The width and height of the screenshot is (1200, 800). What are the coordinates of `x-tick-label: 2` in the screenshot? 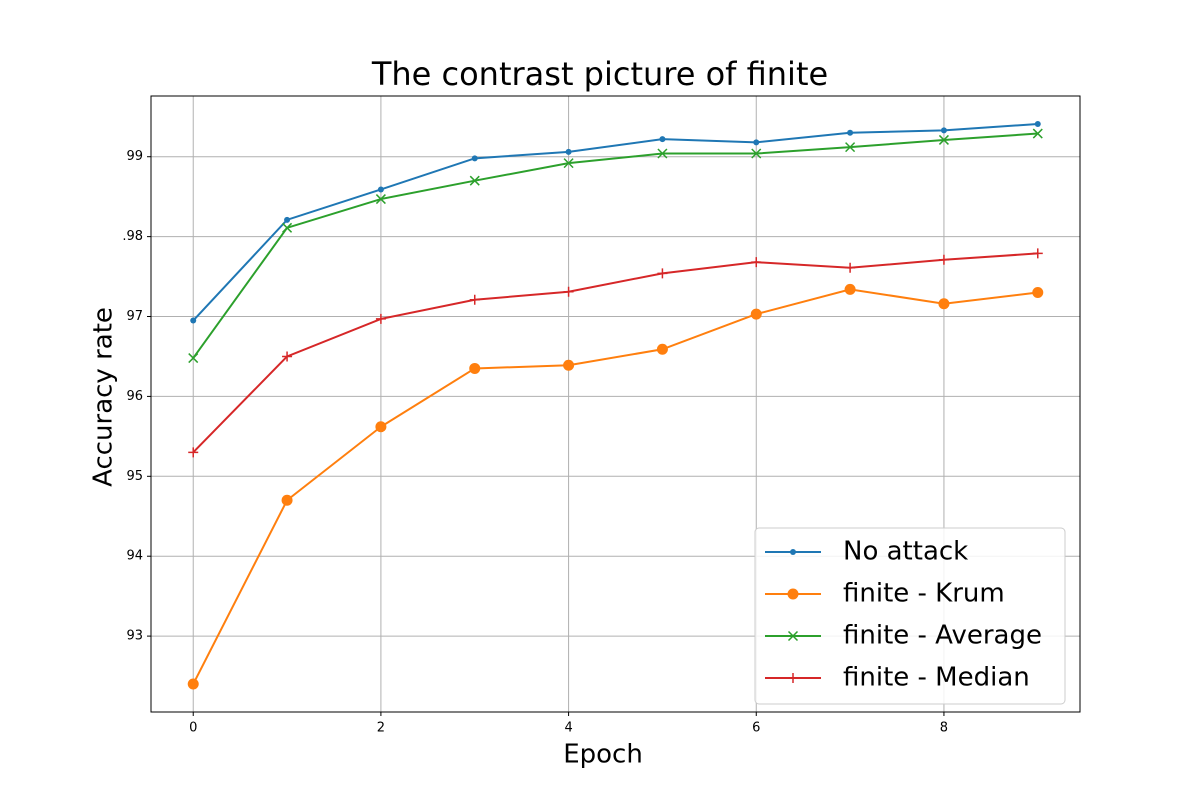 It's located at (381, 728).